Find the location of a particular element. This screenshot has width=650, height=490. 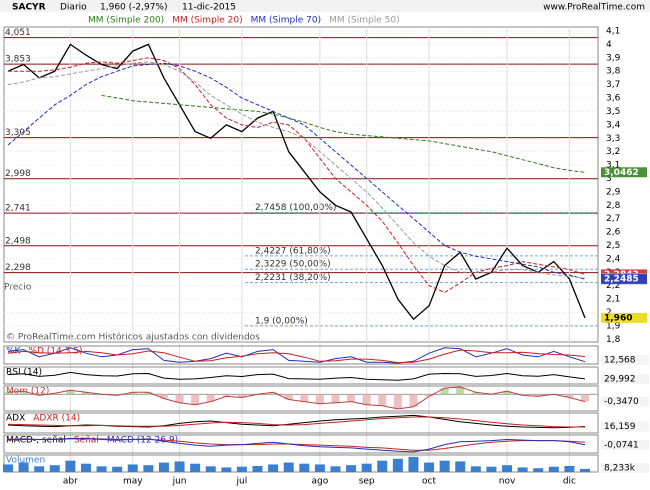

x-tick-label: jul is located at coordinates (242, 482).